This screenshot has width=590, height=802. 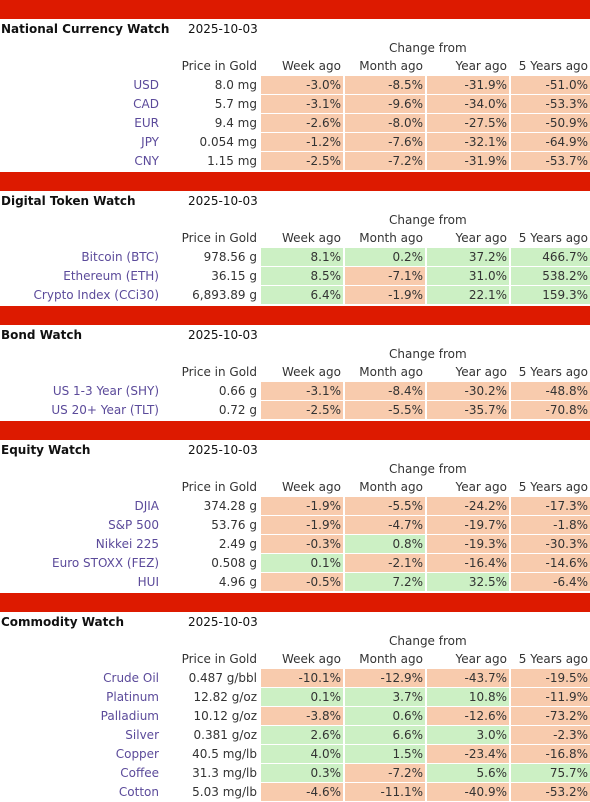 What do you see at coordinates (137, 754) in the screenshot?
I see `asset-name-link: Copper` at bounding box center [137, 754].